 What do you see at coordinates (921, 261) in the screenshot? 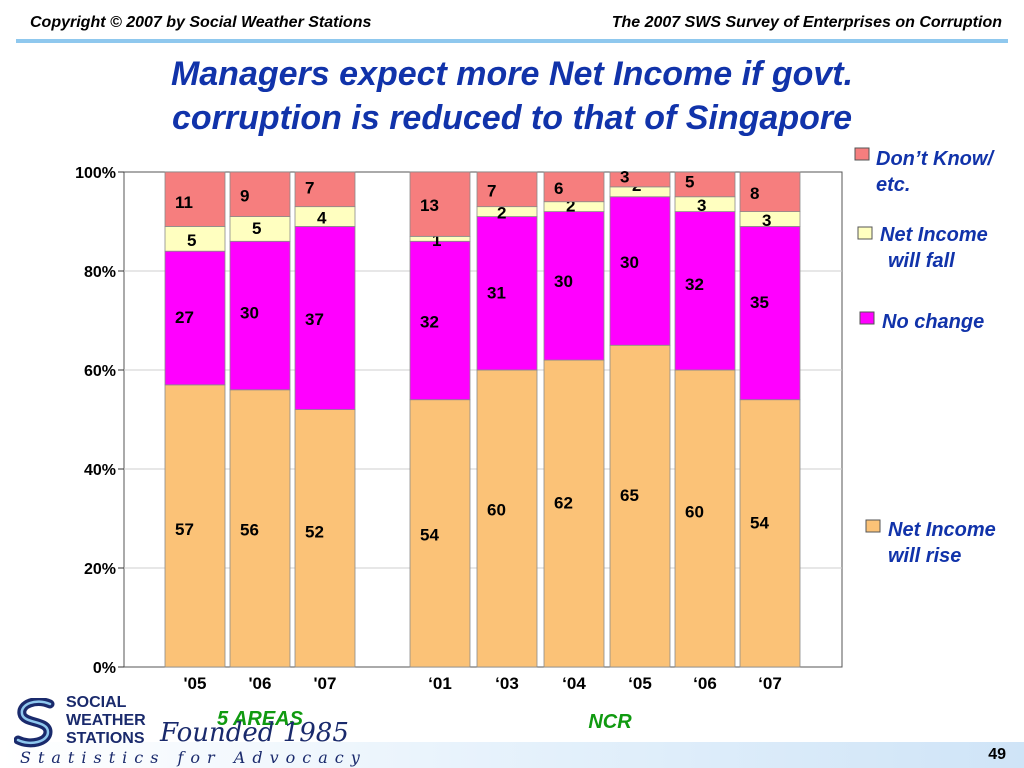
I see `legend-label-line-2: will fall` at bounding box center [921, 261].